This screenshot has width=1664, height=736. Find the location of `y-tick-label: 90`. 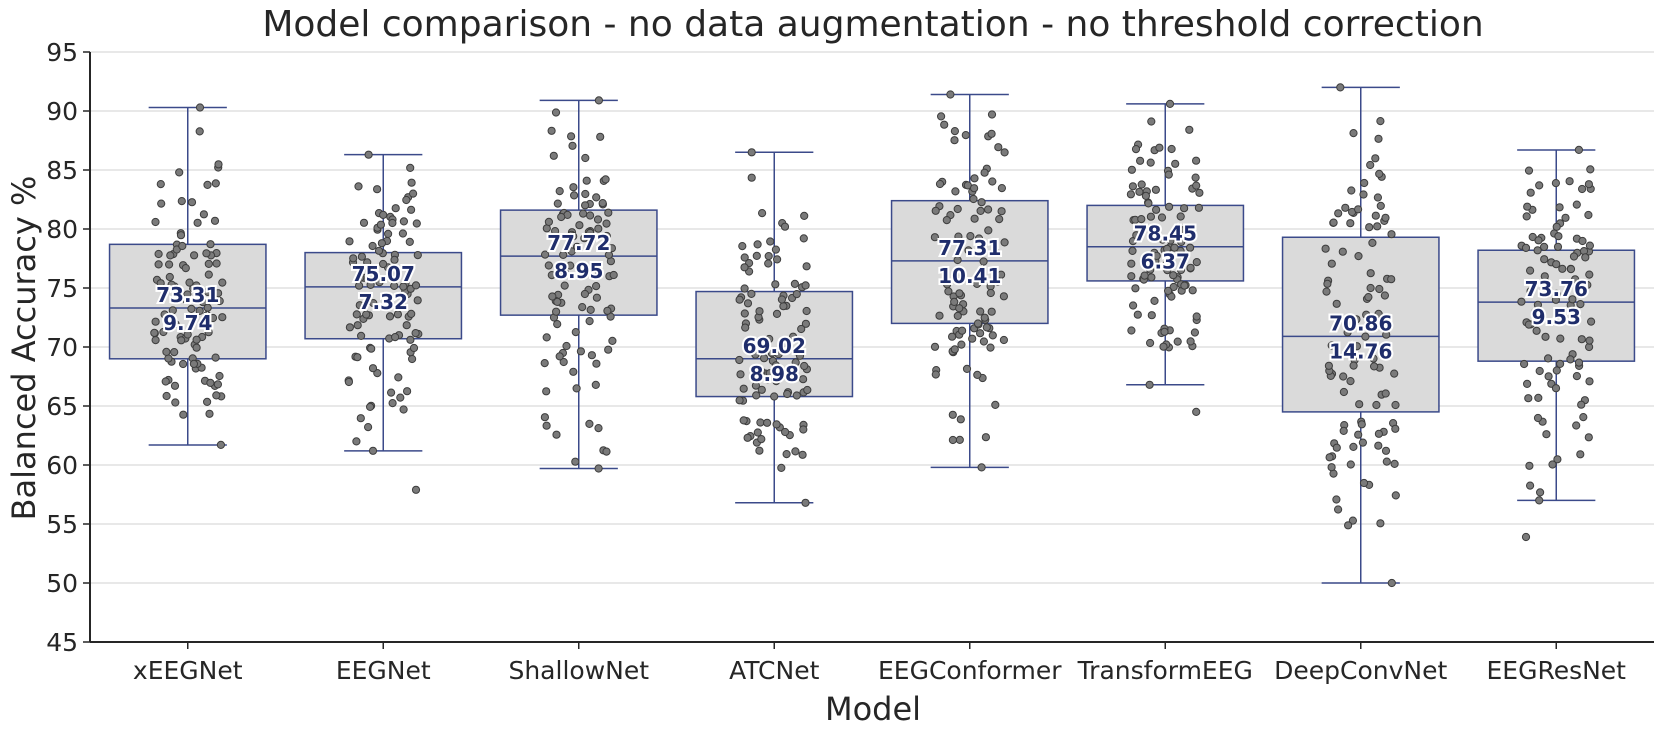

y-tick-label: 90 is located at coordinates (62, 111).